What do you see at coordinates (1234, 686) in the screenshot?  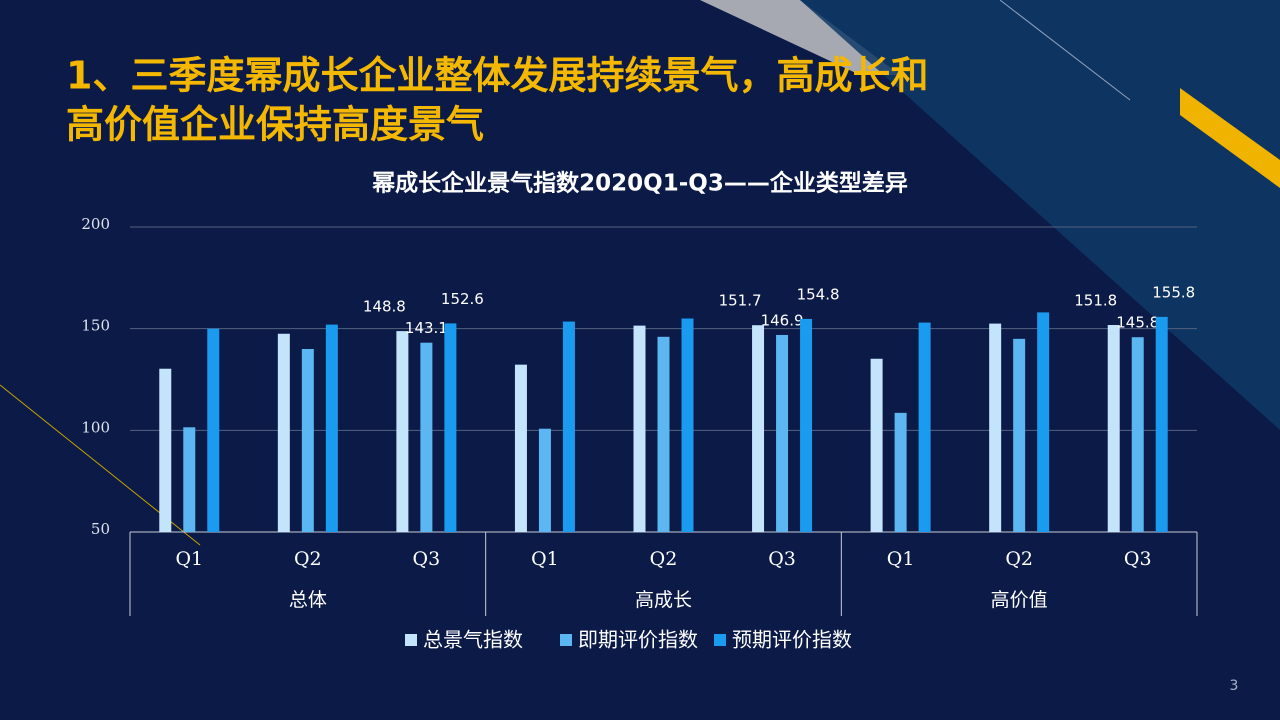 I see `page-number: 3` at bounding box center [1234, 686].